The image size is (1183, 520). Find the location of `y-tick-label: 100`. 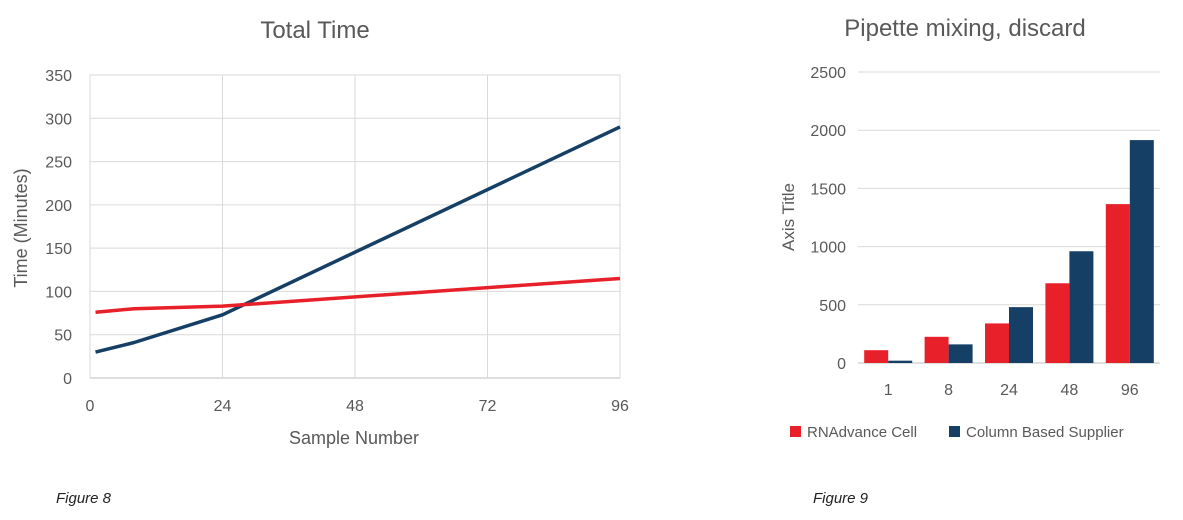

y-tick-label: 100 is located at coordinates (58, 292).